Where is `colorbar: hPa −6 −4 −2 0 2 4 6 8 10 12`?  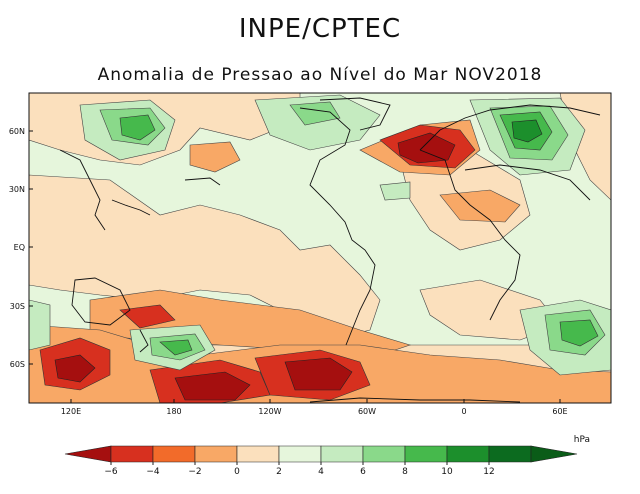
colorbar: hPa −6 −4 −2 0 2 4 6 8 10 12 is located at coordinates (327, 456).